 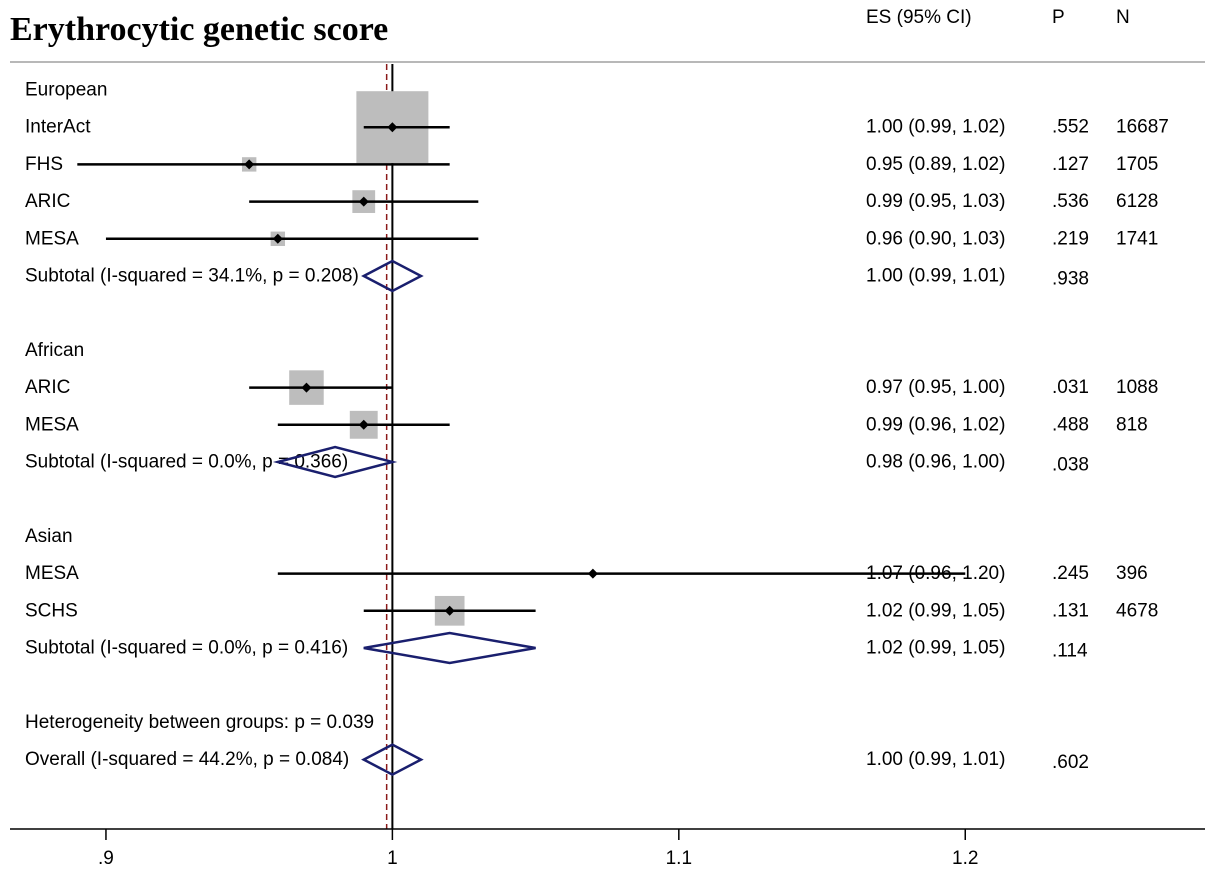 I want to click on row-study: ARIC 0.99 (0.95, 1.03) .536 6128, so click(x=591, y=201).